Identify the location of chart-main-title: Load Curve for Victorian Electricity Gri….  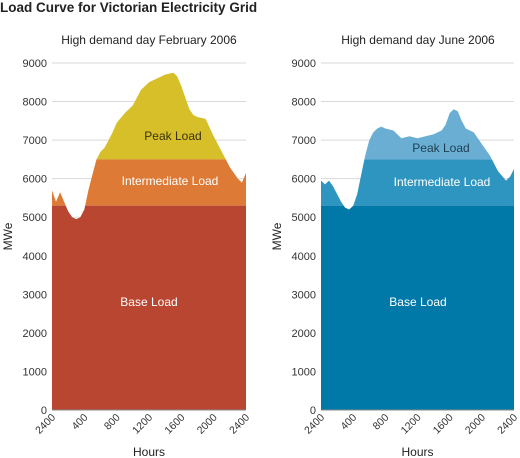
(129, 7).